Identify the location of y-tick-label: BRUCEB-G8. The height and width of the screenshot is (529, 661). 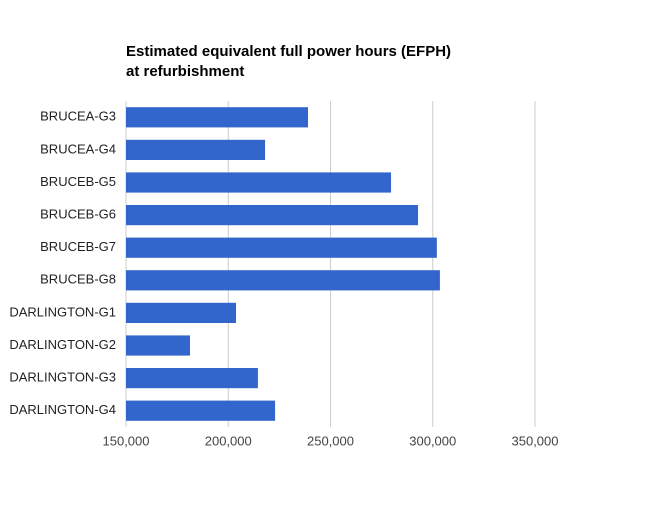
(78, 279).